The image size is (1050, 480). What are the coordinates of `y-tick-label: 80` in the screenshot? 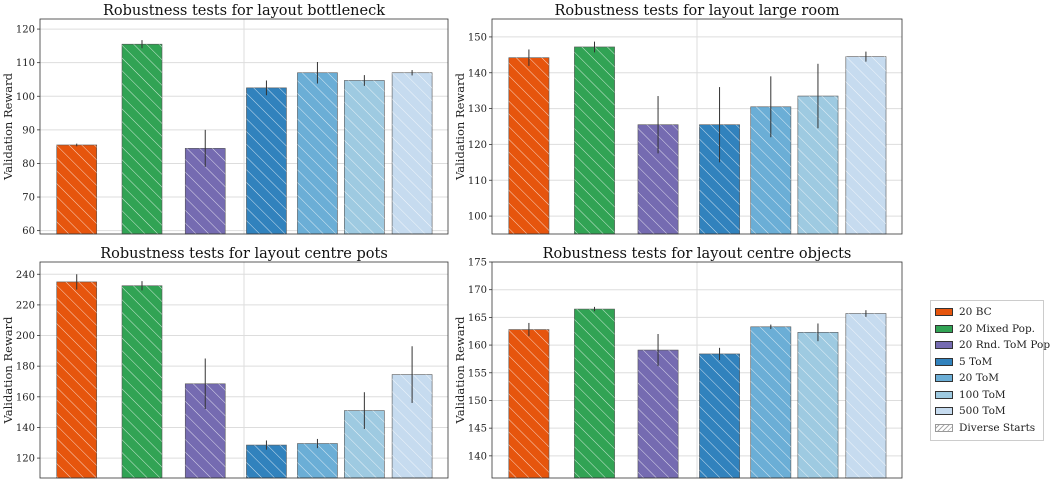 It's located at (28, 164).